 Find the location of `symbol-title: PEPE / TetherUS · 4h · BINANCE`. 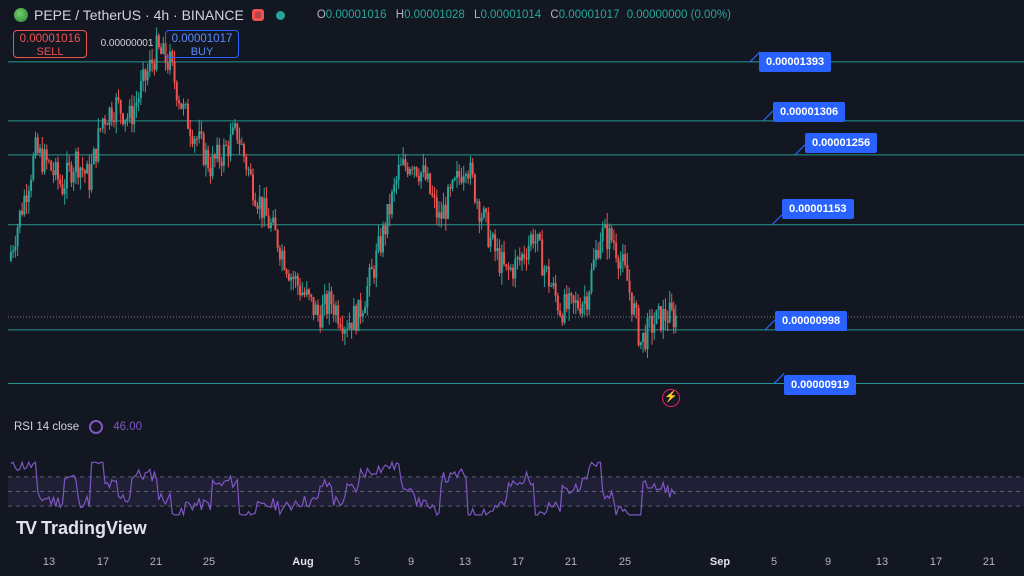

symbol-title: PEPE / TetherUS · 4h · BINANCE is located at coordinates (139, 15).